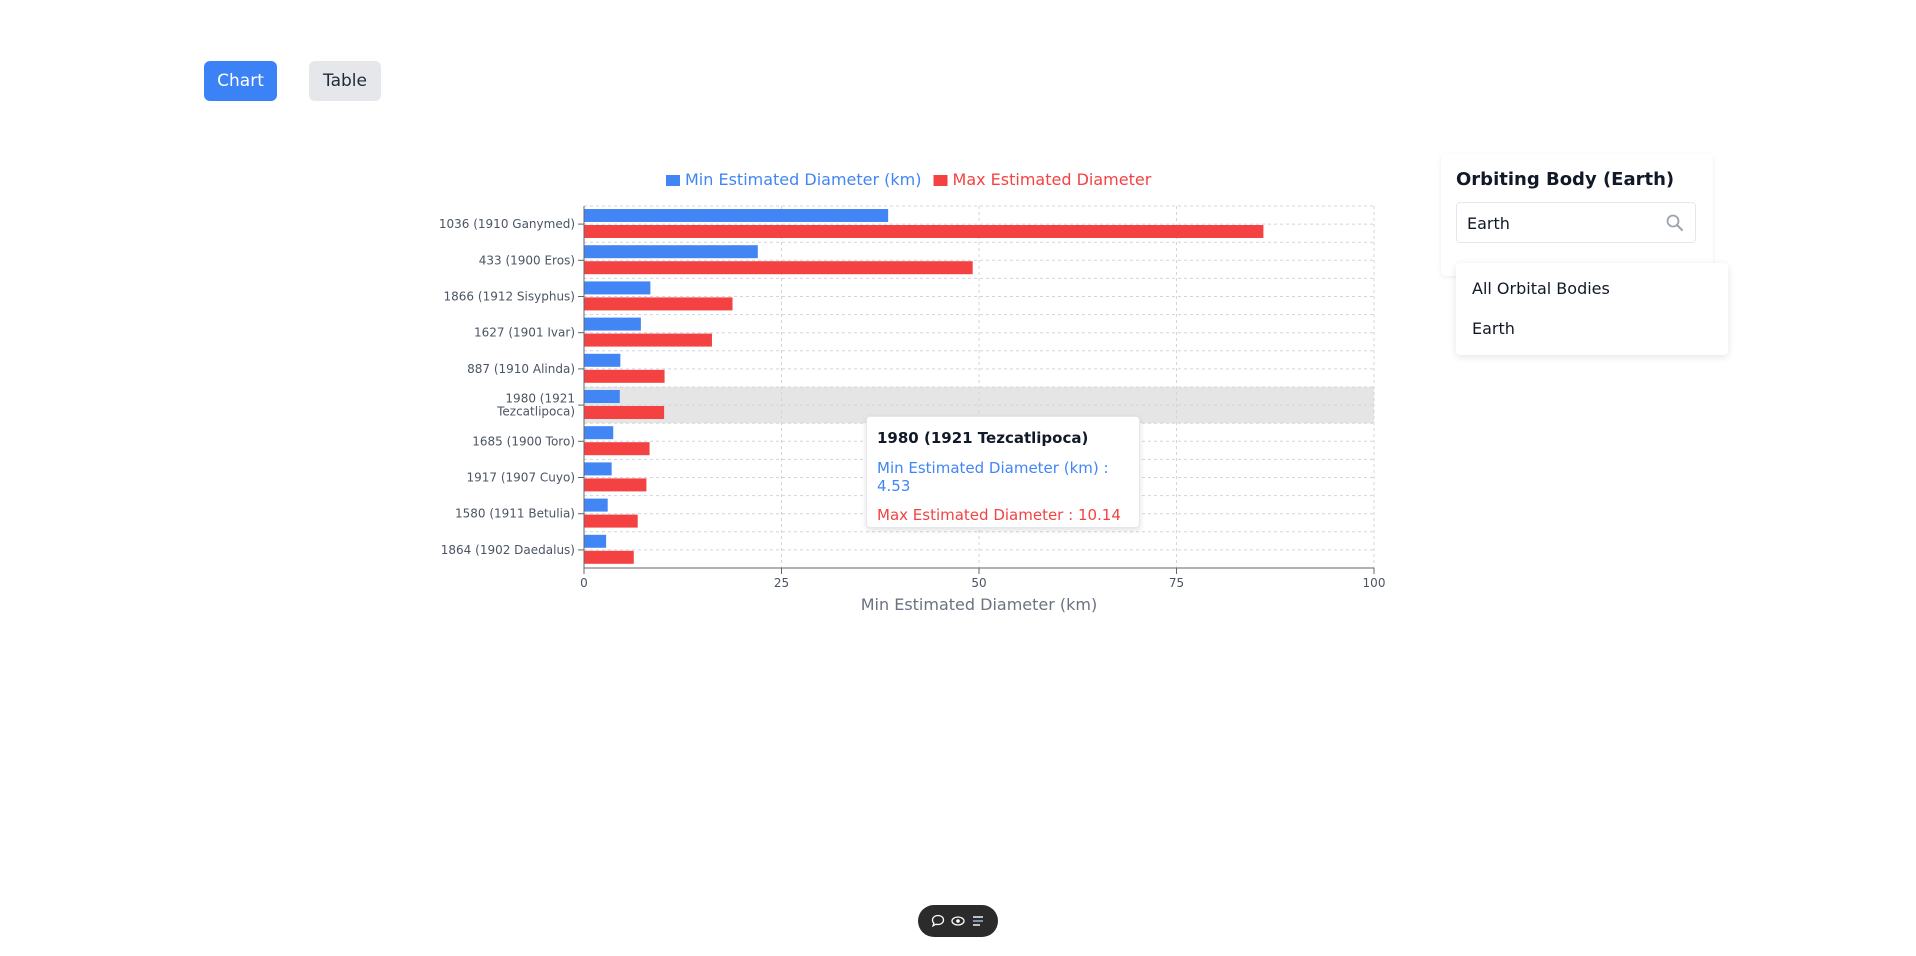  I want to click on x-tick-label: 100, so click(1374, 583).